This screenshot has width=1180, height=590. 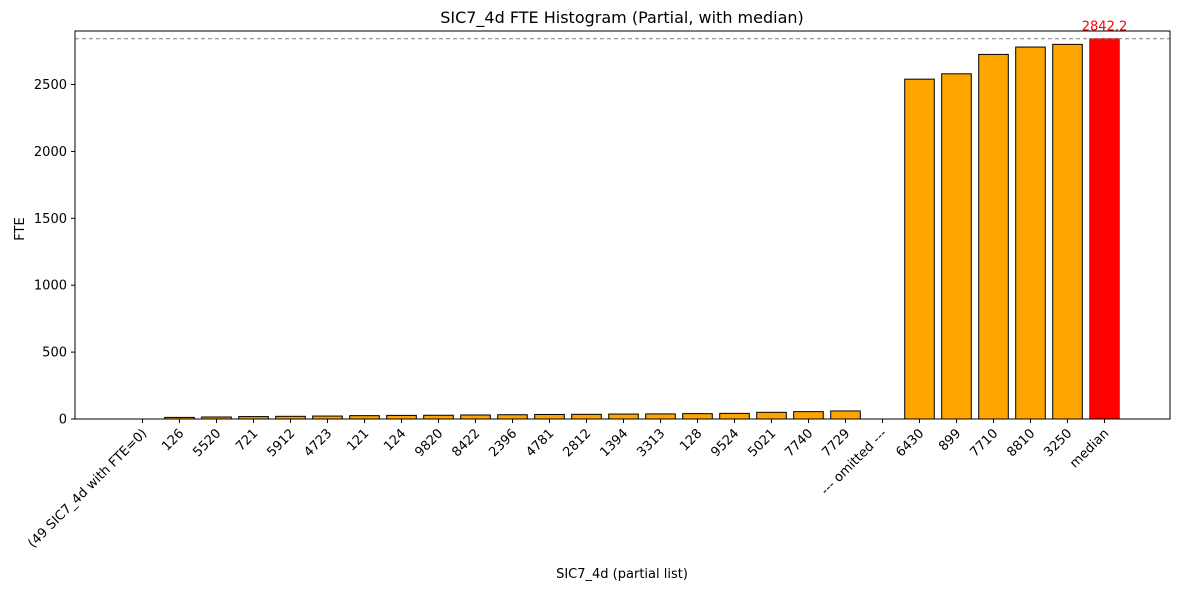 What do you see at coordinates (395, 440) in the screenshot?
I see `x-tick-label: 124` at bounding box center [395, 440].